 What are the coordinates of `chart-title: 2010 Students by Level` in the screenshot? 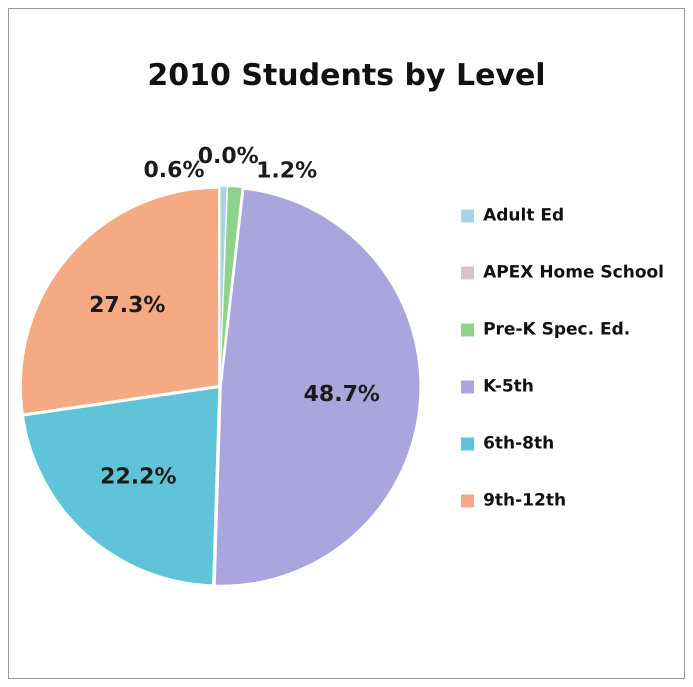 It's located at (346, 75).